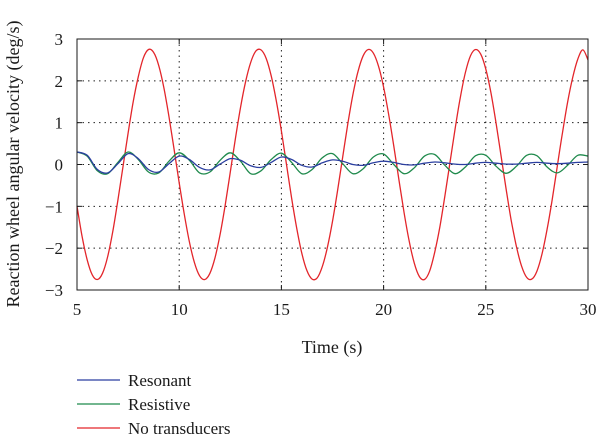  I want to click on x-tick-label: 25, so click(485, 309).